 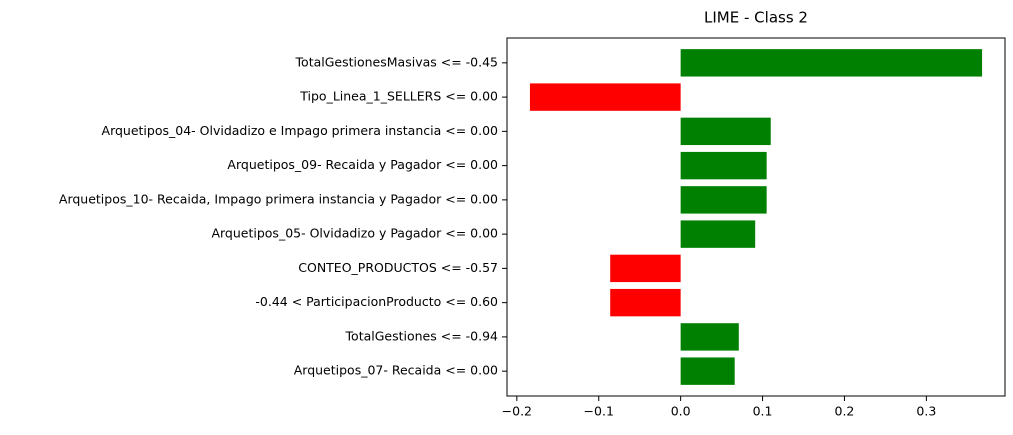 What do you see at coordinates (681, 411) in the screenshot?
I see `x-tick-label: 0.0` at bounding box center [681, 411].